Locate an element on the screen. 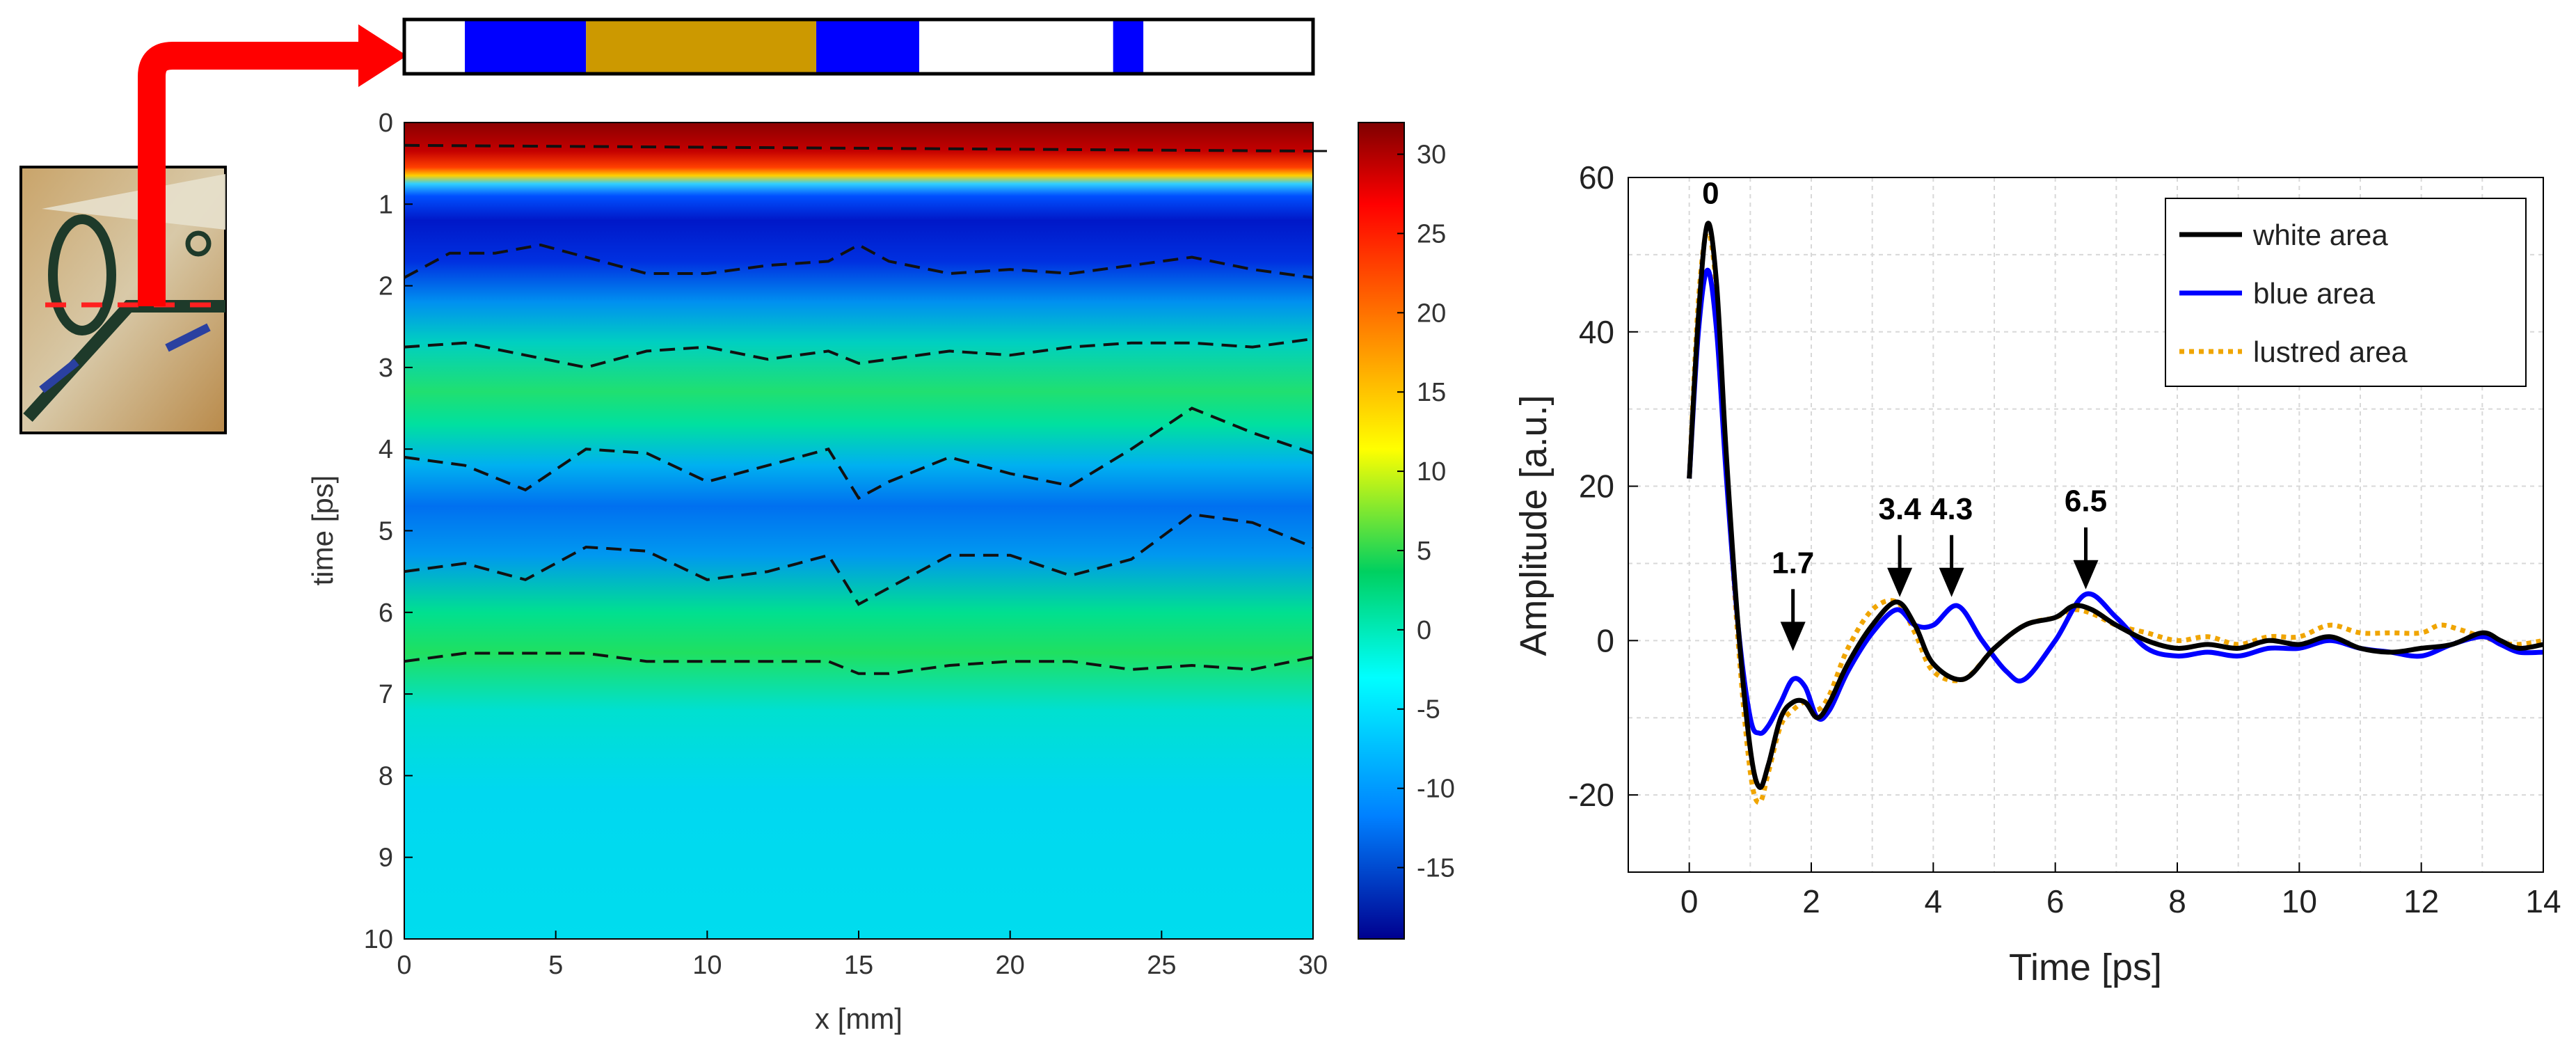 This screenshot has height=1051, width=2576. annotation-3: 4.3 is located at coordinates (1951, 509).